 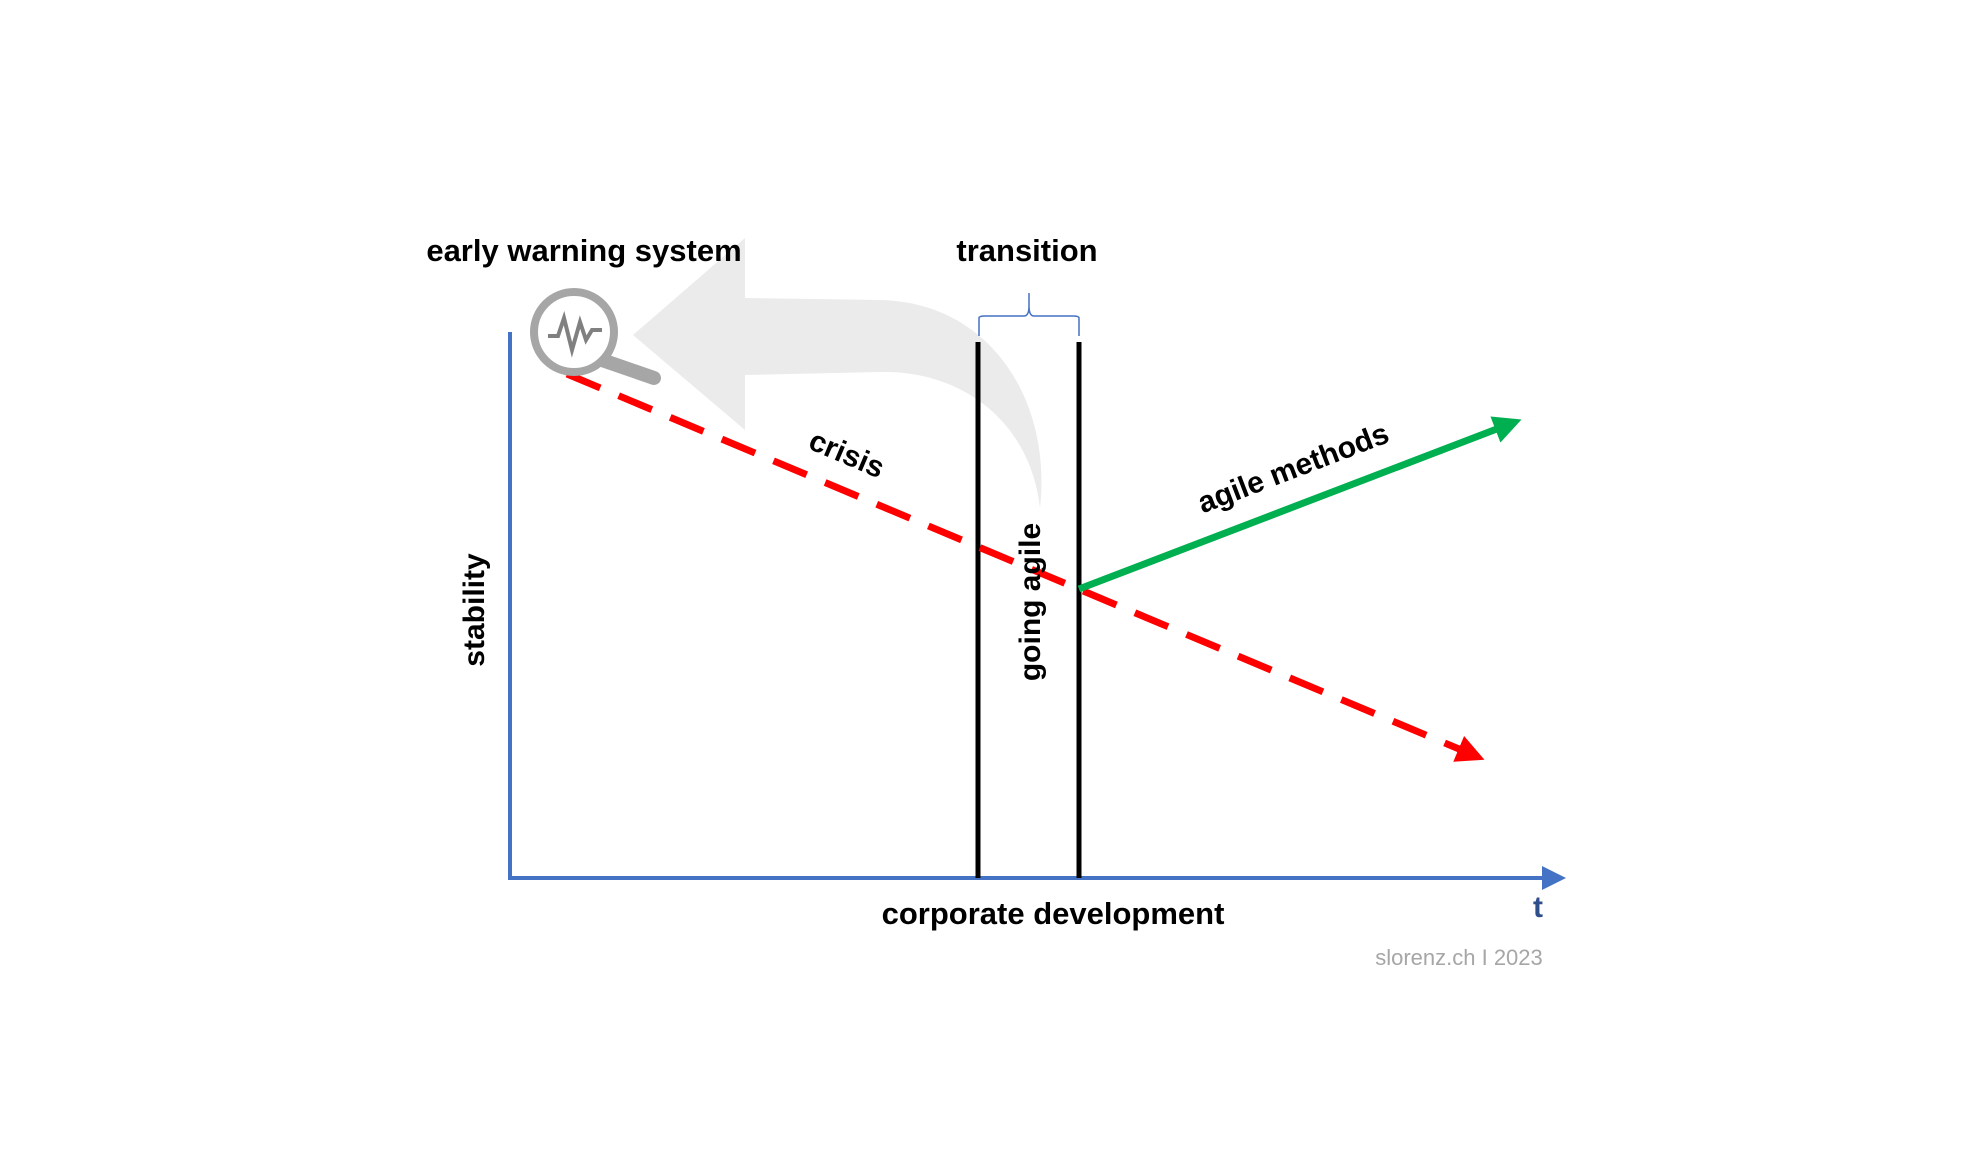 I want to click on transition-label: transition, so click(x=1026, y=250).